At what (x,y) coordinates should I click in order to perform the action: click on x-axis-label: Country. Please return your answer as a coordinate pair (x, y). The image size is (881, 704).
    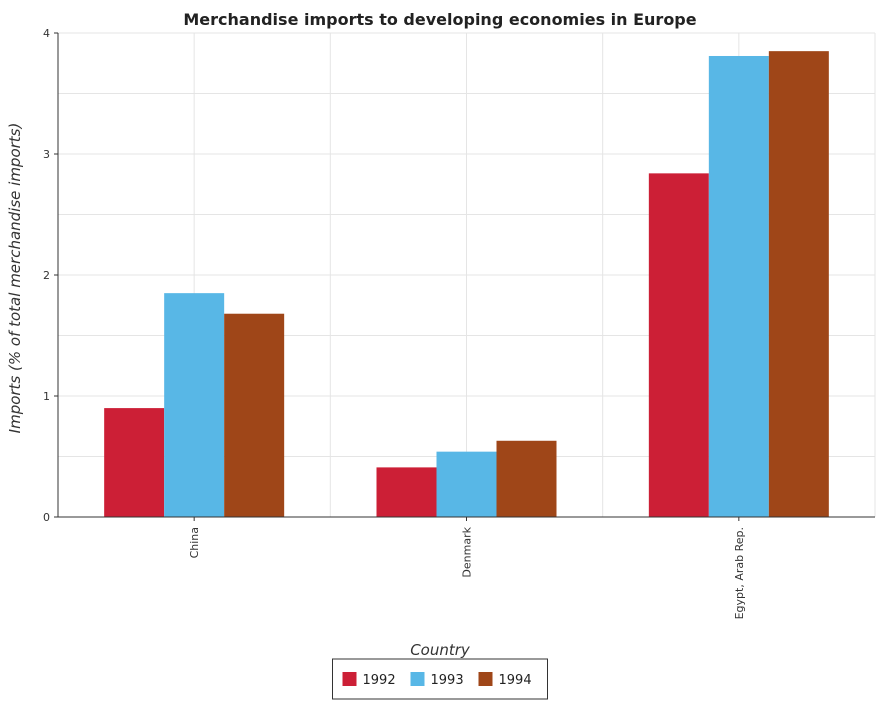
    Looking at the image, I should click on (440, 650).